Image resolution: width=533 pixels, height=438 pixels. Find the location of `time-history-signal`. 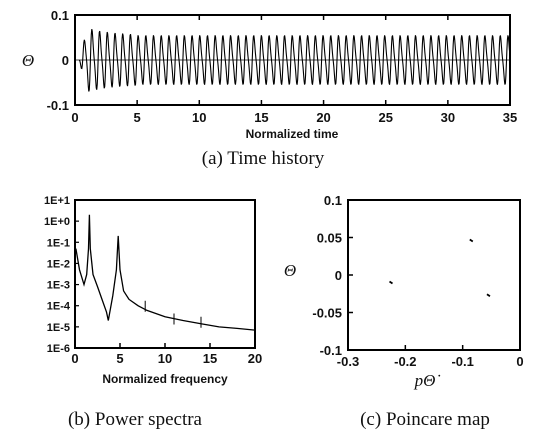

time-history-signal is located at coordinates (294, 60).